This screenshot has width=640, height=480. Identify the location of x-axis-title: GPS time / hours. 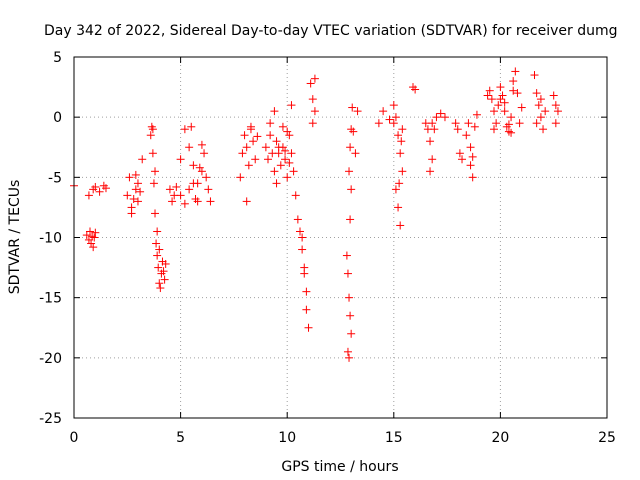
(339, 467).